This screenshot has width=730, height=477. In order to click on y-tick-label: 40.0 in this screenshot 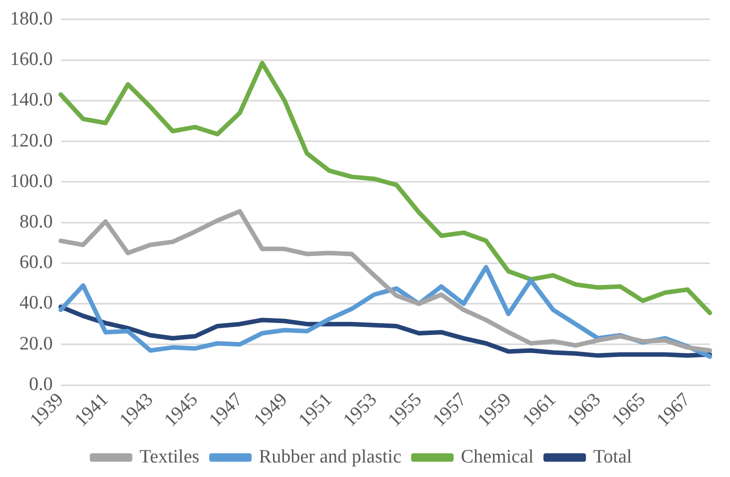, I will do `click(36, 303)`.